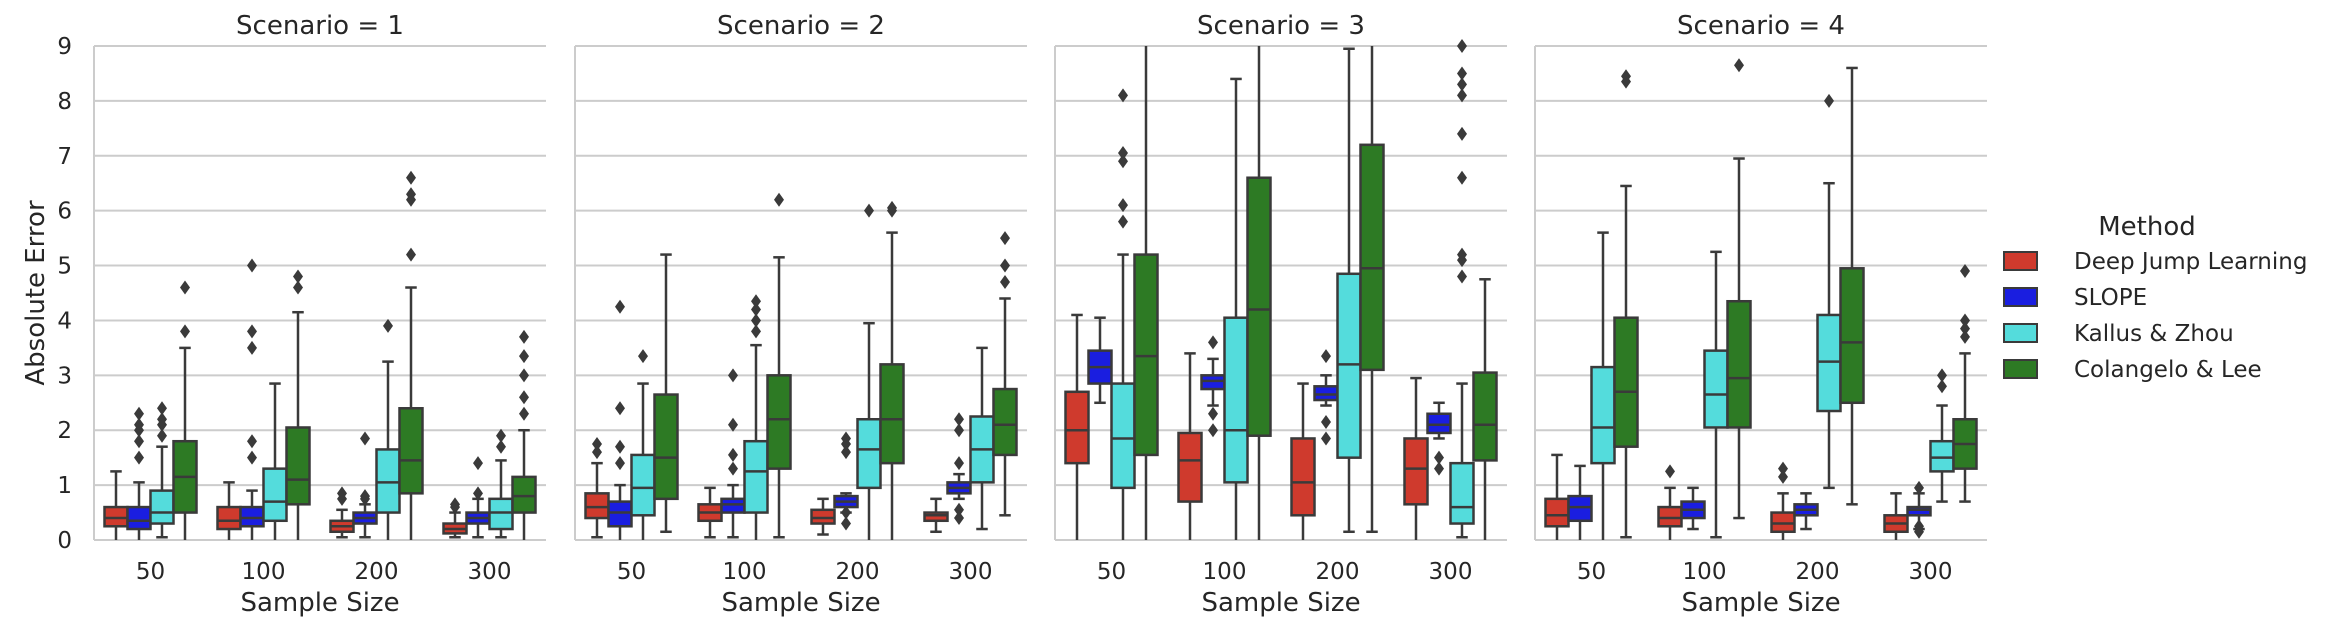  I want to click on y-tick-label: 3, so click(64, 376).